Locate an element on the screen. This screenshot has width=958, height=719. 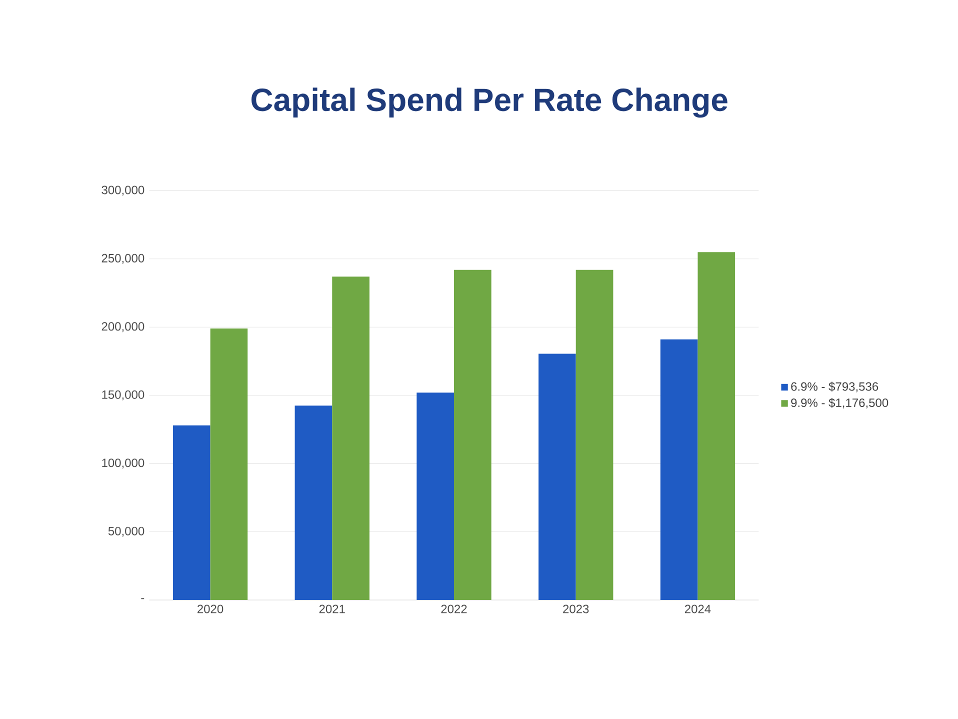
legend-label: 6.9% - $793,536 is located at coordinates (834, 387).